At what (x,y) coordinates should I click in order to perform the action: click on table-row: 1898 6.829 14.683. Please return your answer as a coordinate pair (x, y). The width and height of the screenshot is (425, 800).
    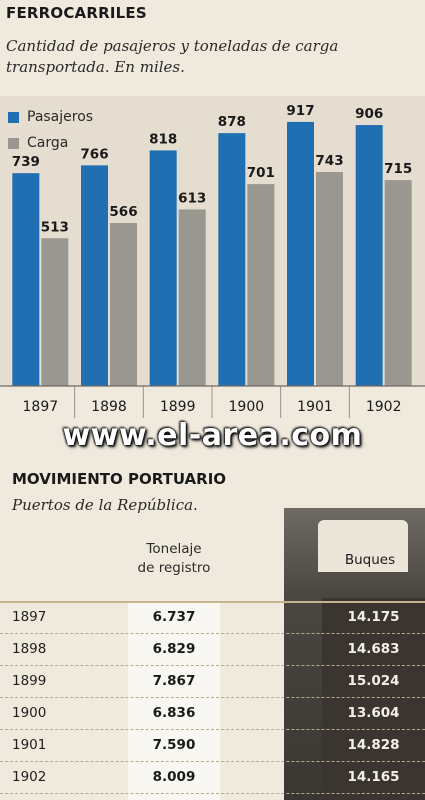
    Looking at the image, I should click on (212, 650).